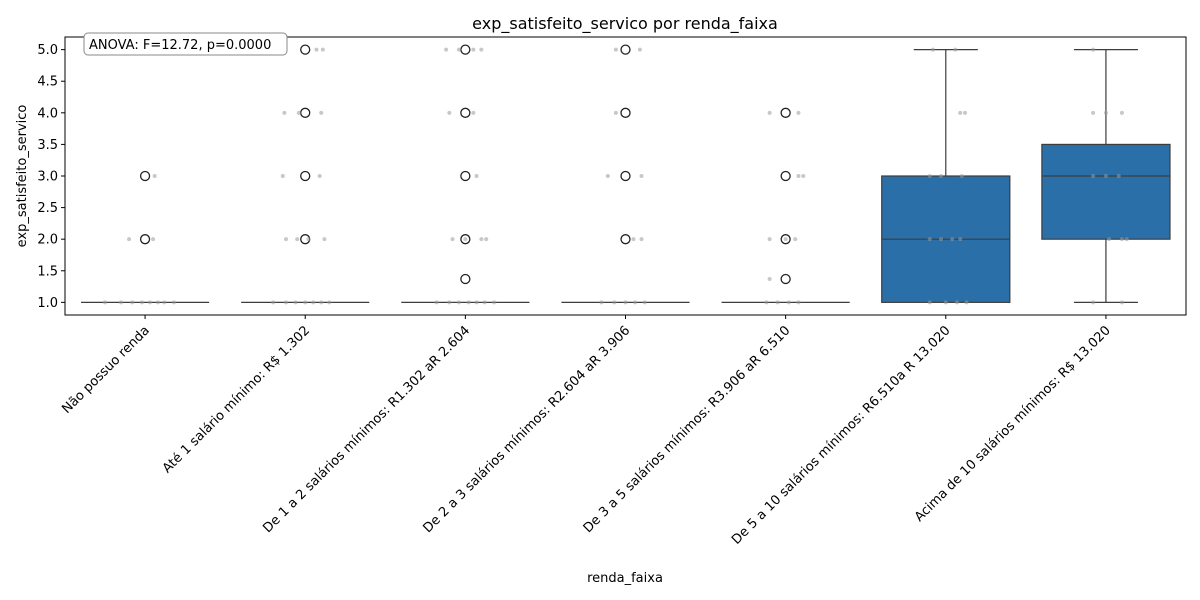  I want to click on box-iqr, so click(1106, 191).